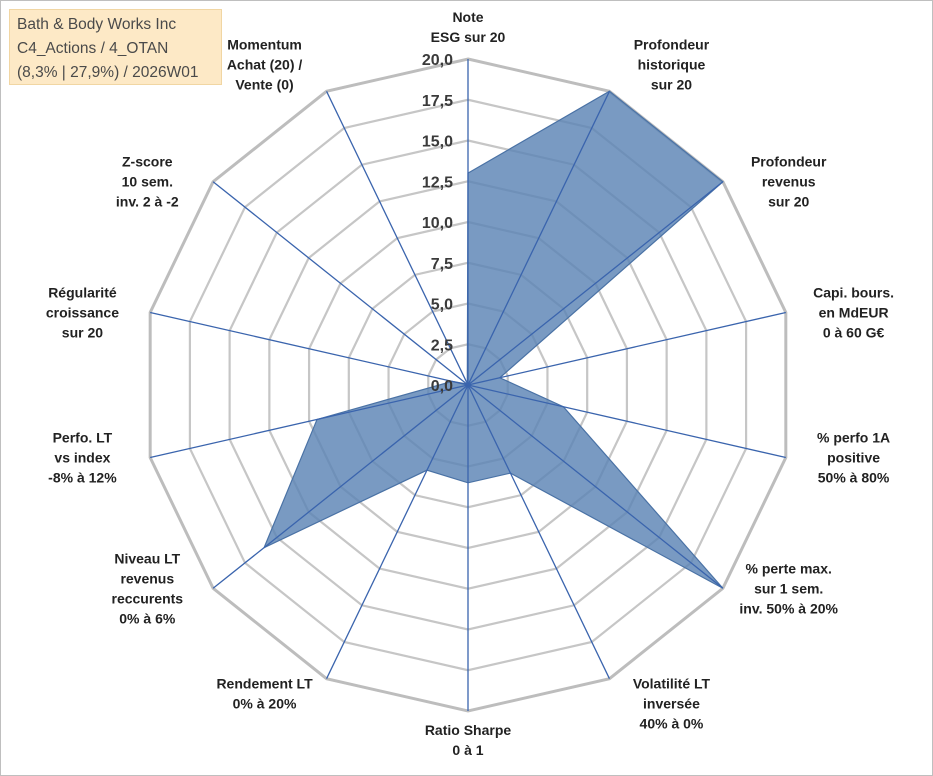  I want to click on axis-label: Capi. bours. en MdEUR 0 à 60 G€, so click(853, 312).